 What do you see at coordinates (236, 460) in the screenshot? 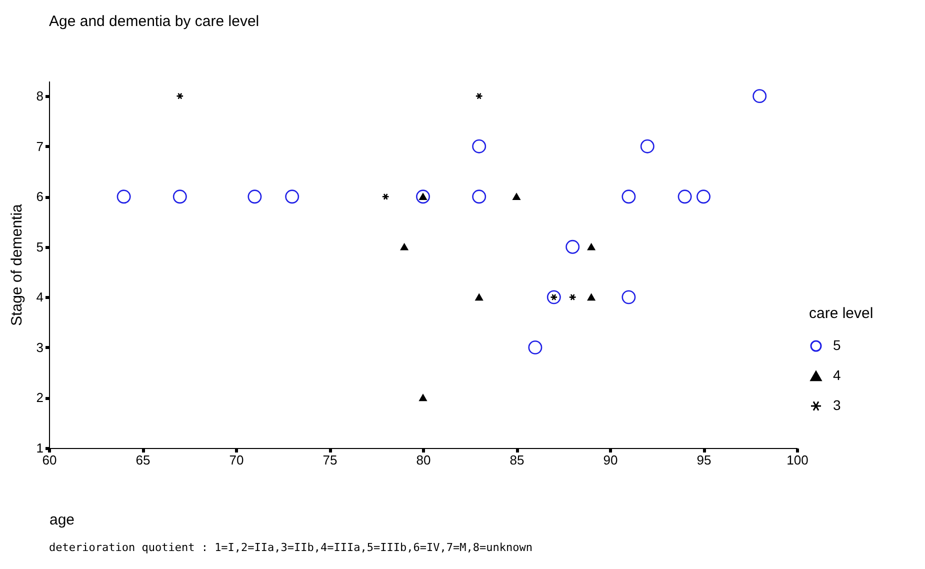
I see `x-tick-label: 70` at bounding box center [236, 460].